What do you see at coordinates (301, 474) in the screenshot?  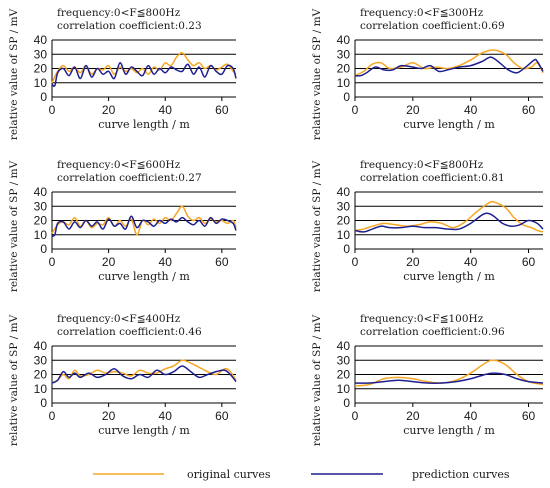 I see `legend: original curves prediction curves` at bounding box center [301, 474].